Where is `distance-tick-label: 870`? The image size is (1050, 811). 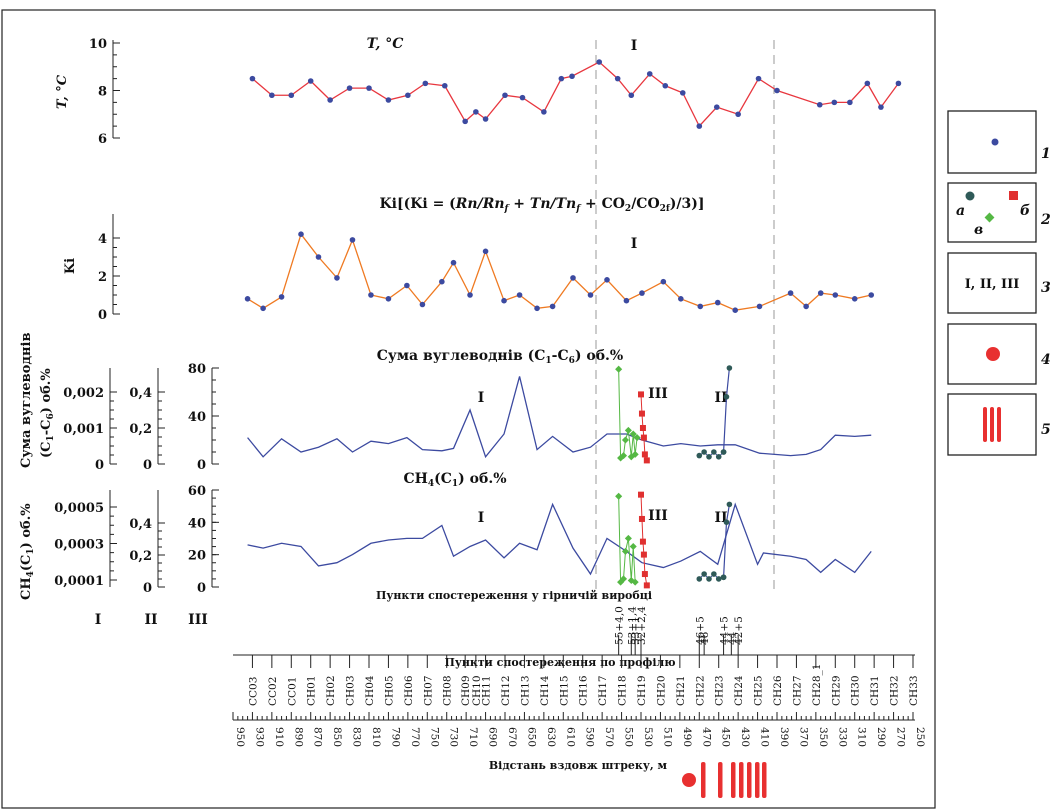 distance-tick-label: 870 is located at coordinates (318, 737).